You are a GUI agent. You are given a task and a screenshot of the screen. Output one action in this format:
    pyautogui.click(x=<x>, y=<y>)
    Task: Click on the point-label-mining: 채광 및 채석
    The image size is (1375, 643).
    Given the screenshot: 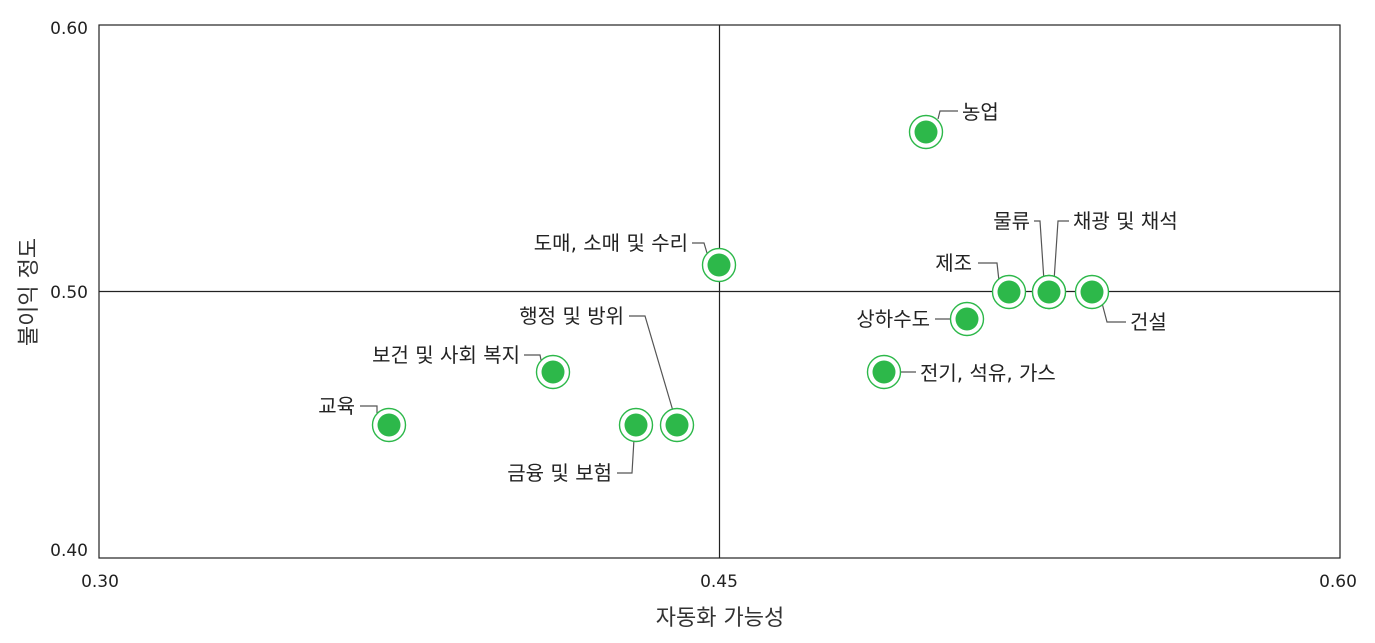 What is the action you would take?
    pyautogui.click(x=1125, y=221)
    